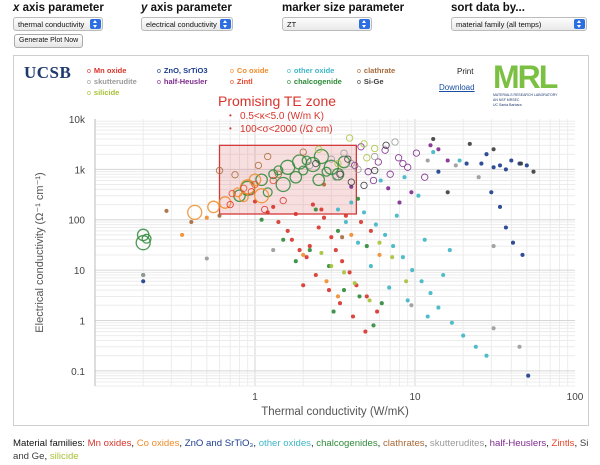 This screenshot has height=465, width=600. What do you see at coordinates (249, 70) in the screenshot?
I see `legend-item: o Co oxide` at bounding box center [249, 70].